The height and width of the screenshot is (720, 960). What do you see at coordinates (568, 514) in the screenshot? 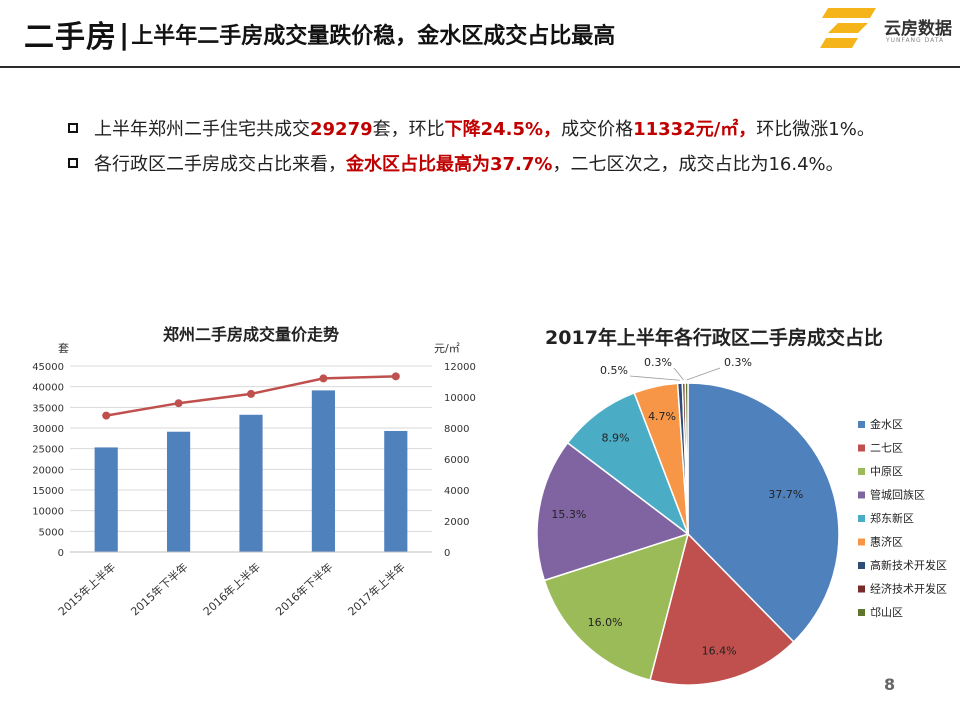
I see `slice-data-label: 15.3%` at bounding box center [568, 514].